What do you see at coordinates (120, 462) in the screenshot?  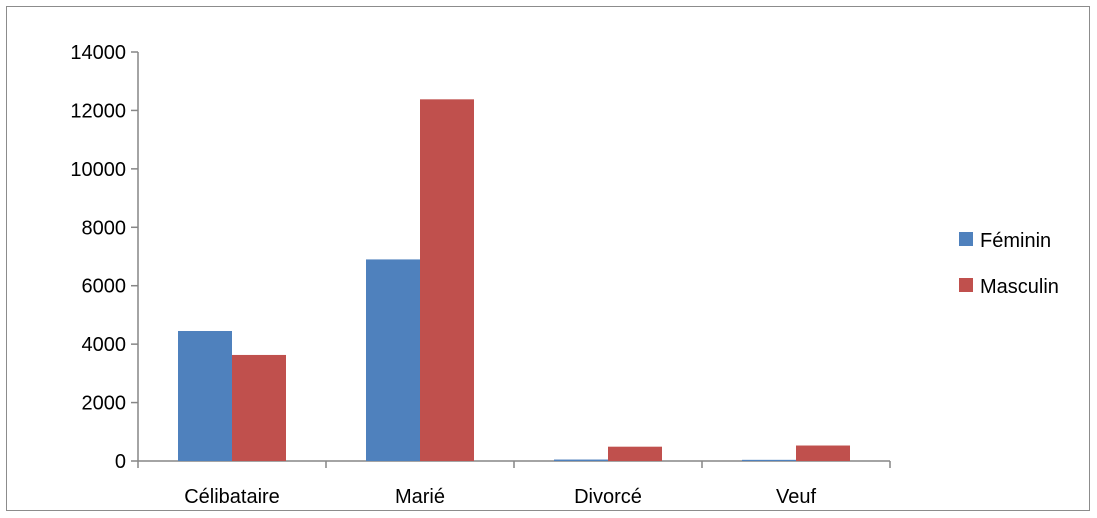 I see `y-tick-label: 0` at bounding box center [120, 462].